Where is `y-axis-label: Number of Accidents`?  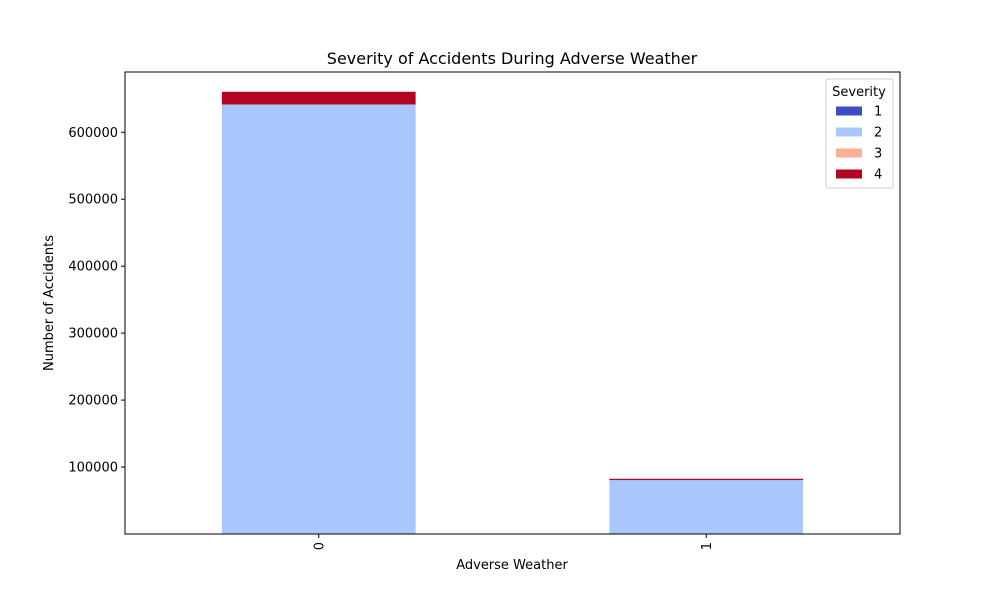 y-axis-label: Number of Accidents is located at coordinates (49, 303).